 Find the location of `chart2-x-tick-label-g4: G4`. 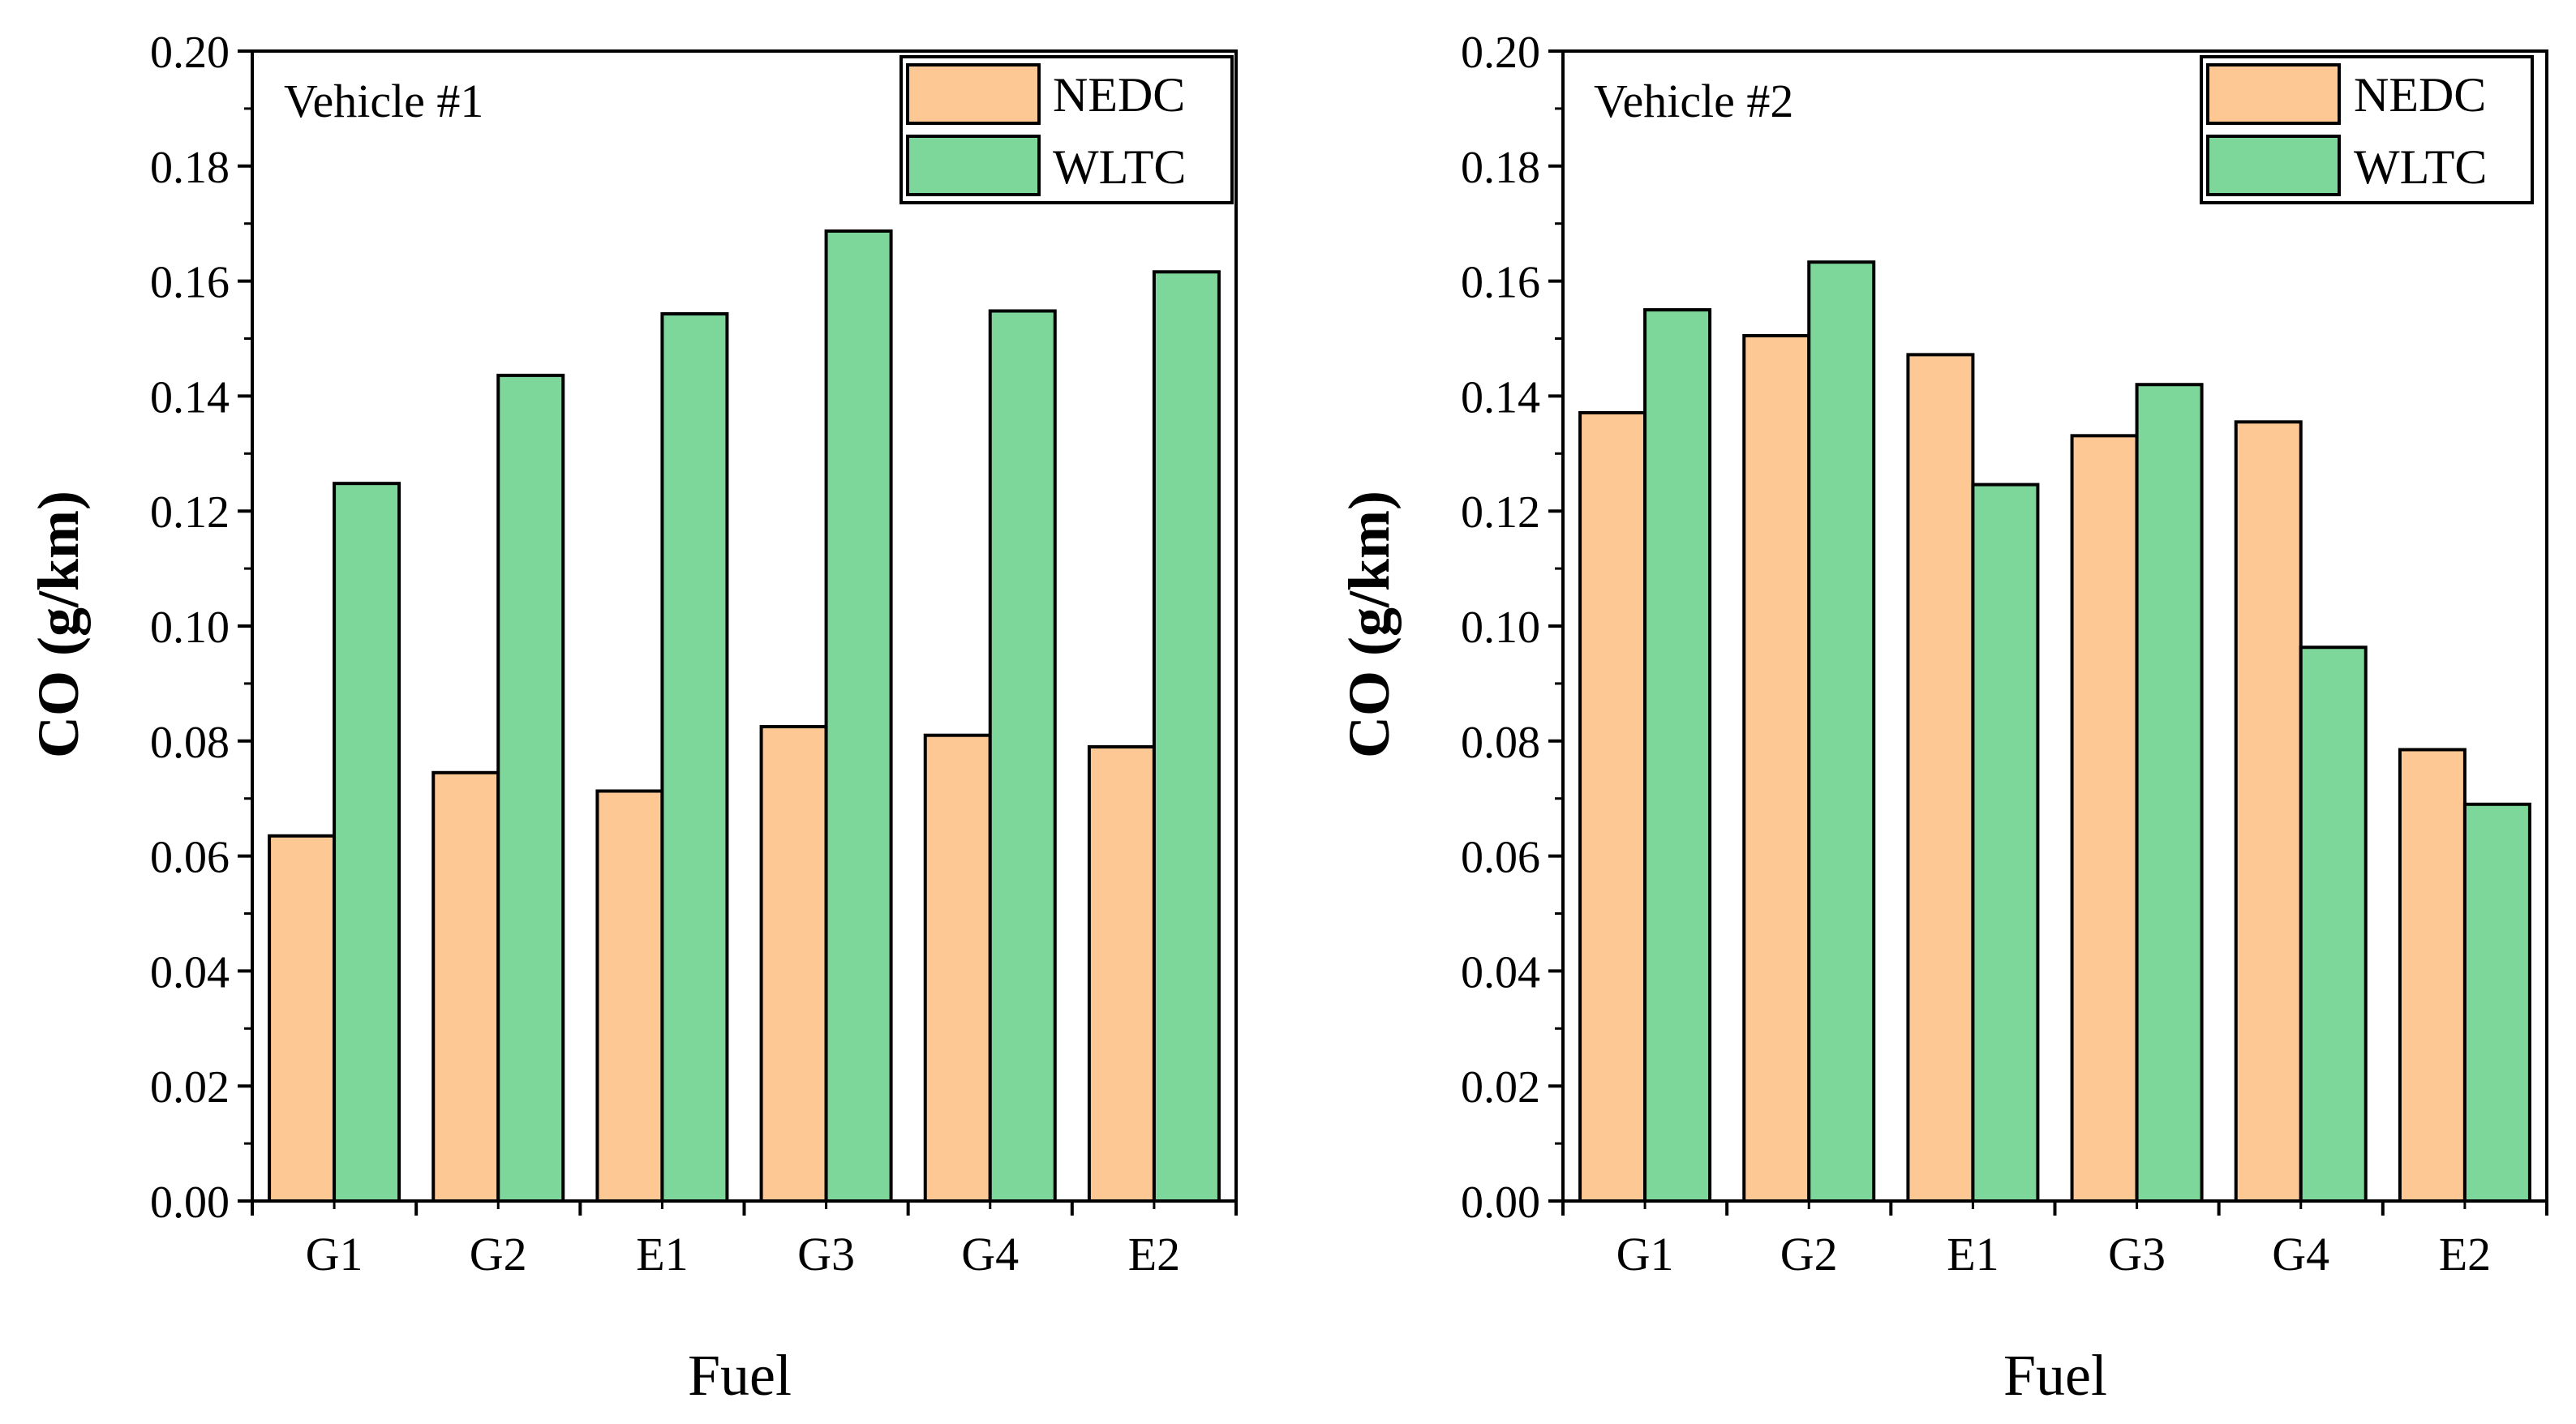

chart2-x-tick-label-g4: G4 is located at coordinates (2300, 1254).